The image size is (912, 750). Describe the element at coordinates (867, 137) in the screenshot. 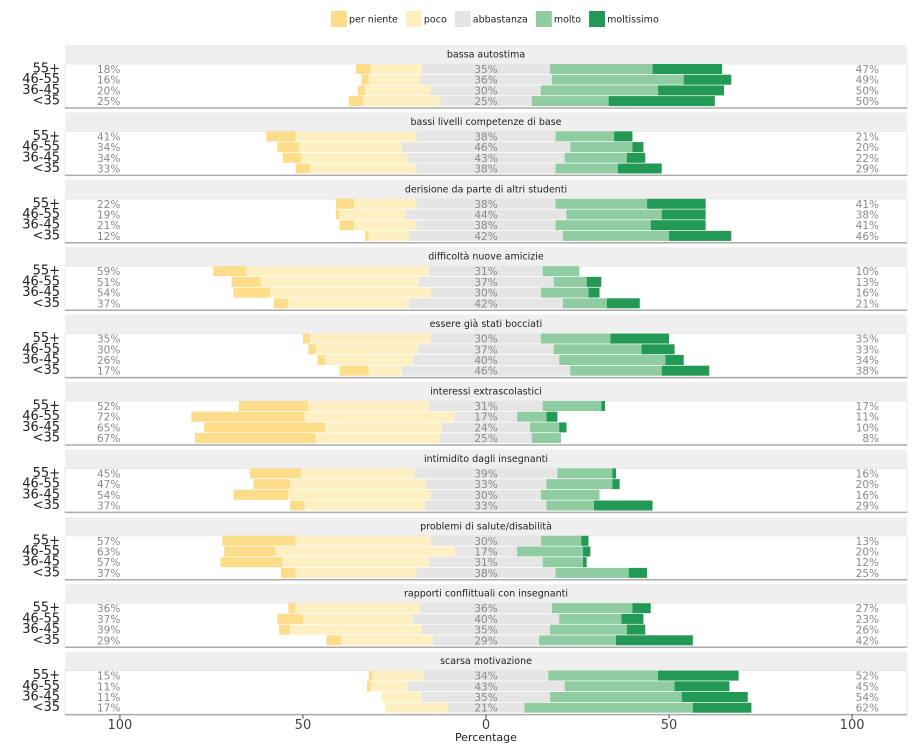

I see `right-label: 21%` at that location.